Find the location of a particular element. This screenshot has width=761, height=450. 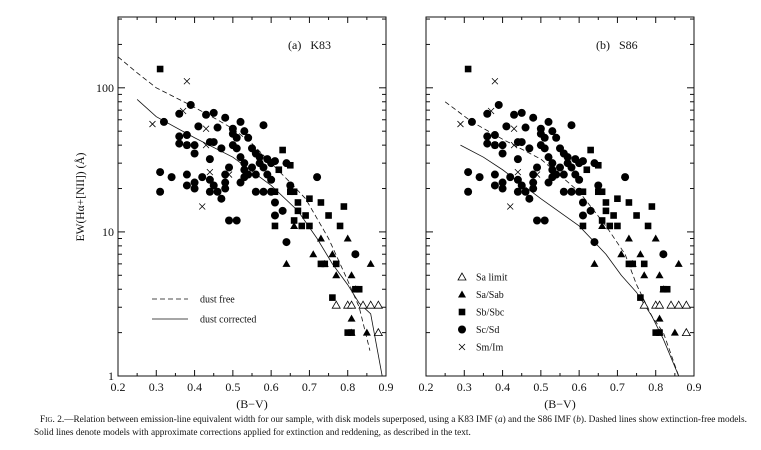

y-tick-label: 10 is located at coordinates (108, 232).